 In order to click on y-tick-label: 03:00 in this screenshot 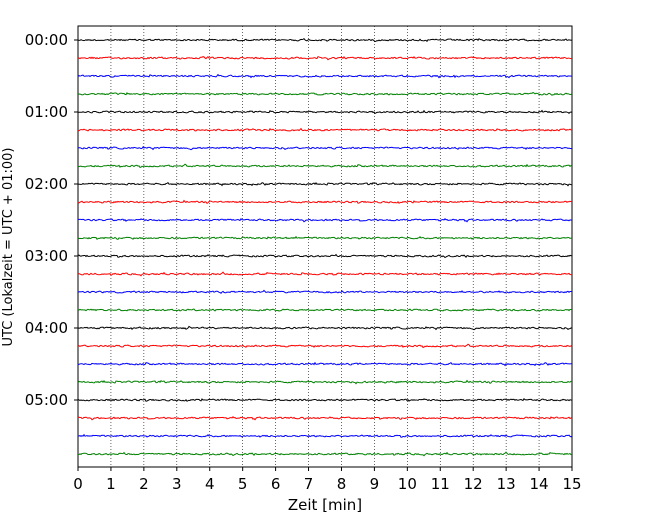, I will do `click(46, 256)`.